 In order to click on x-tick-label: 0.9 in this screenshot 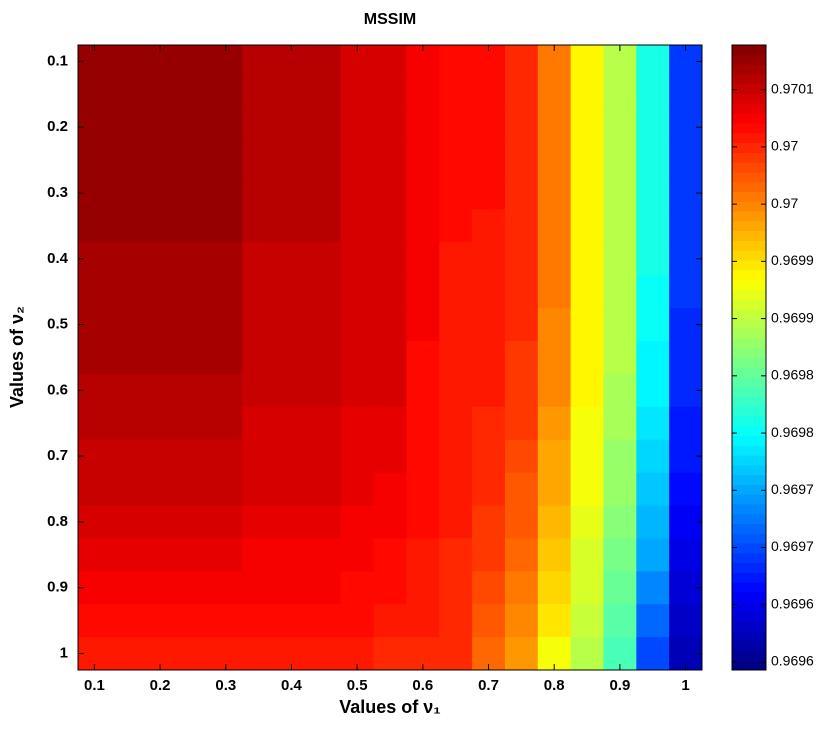, I will do `click(619, 685)`.